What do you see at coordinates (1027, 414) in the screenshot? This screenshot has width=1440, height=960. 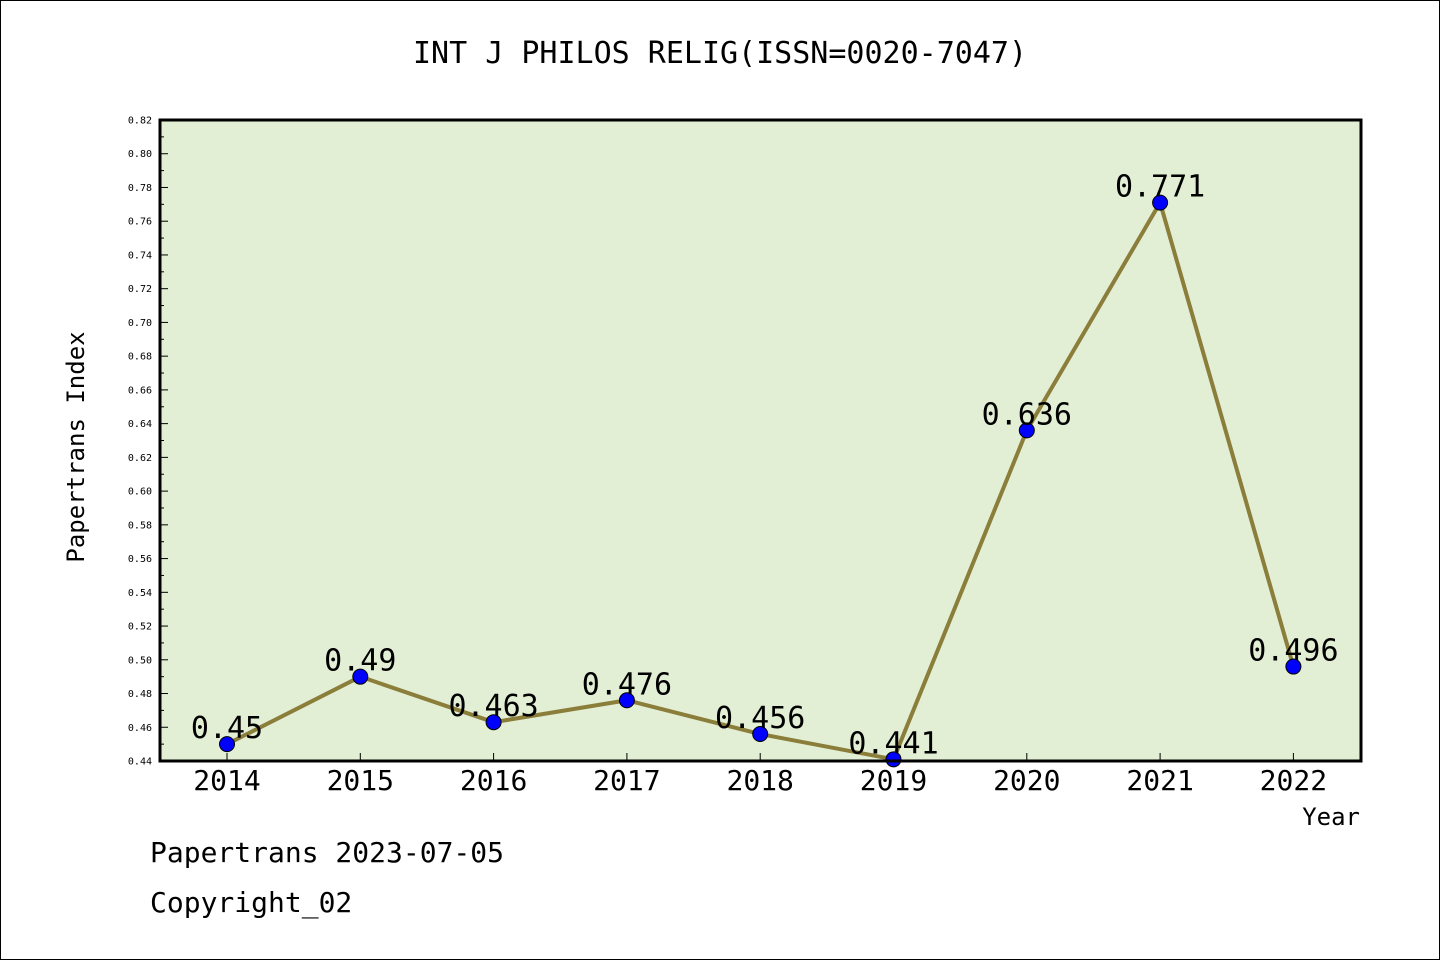 I see `data-label: 0.636` at bounding box center [1027, 414].